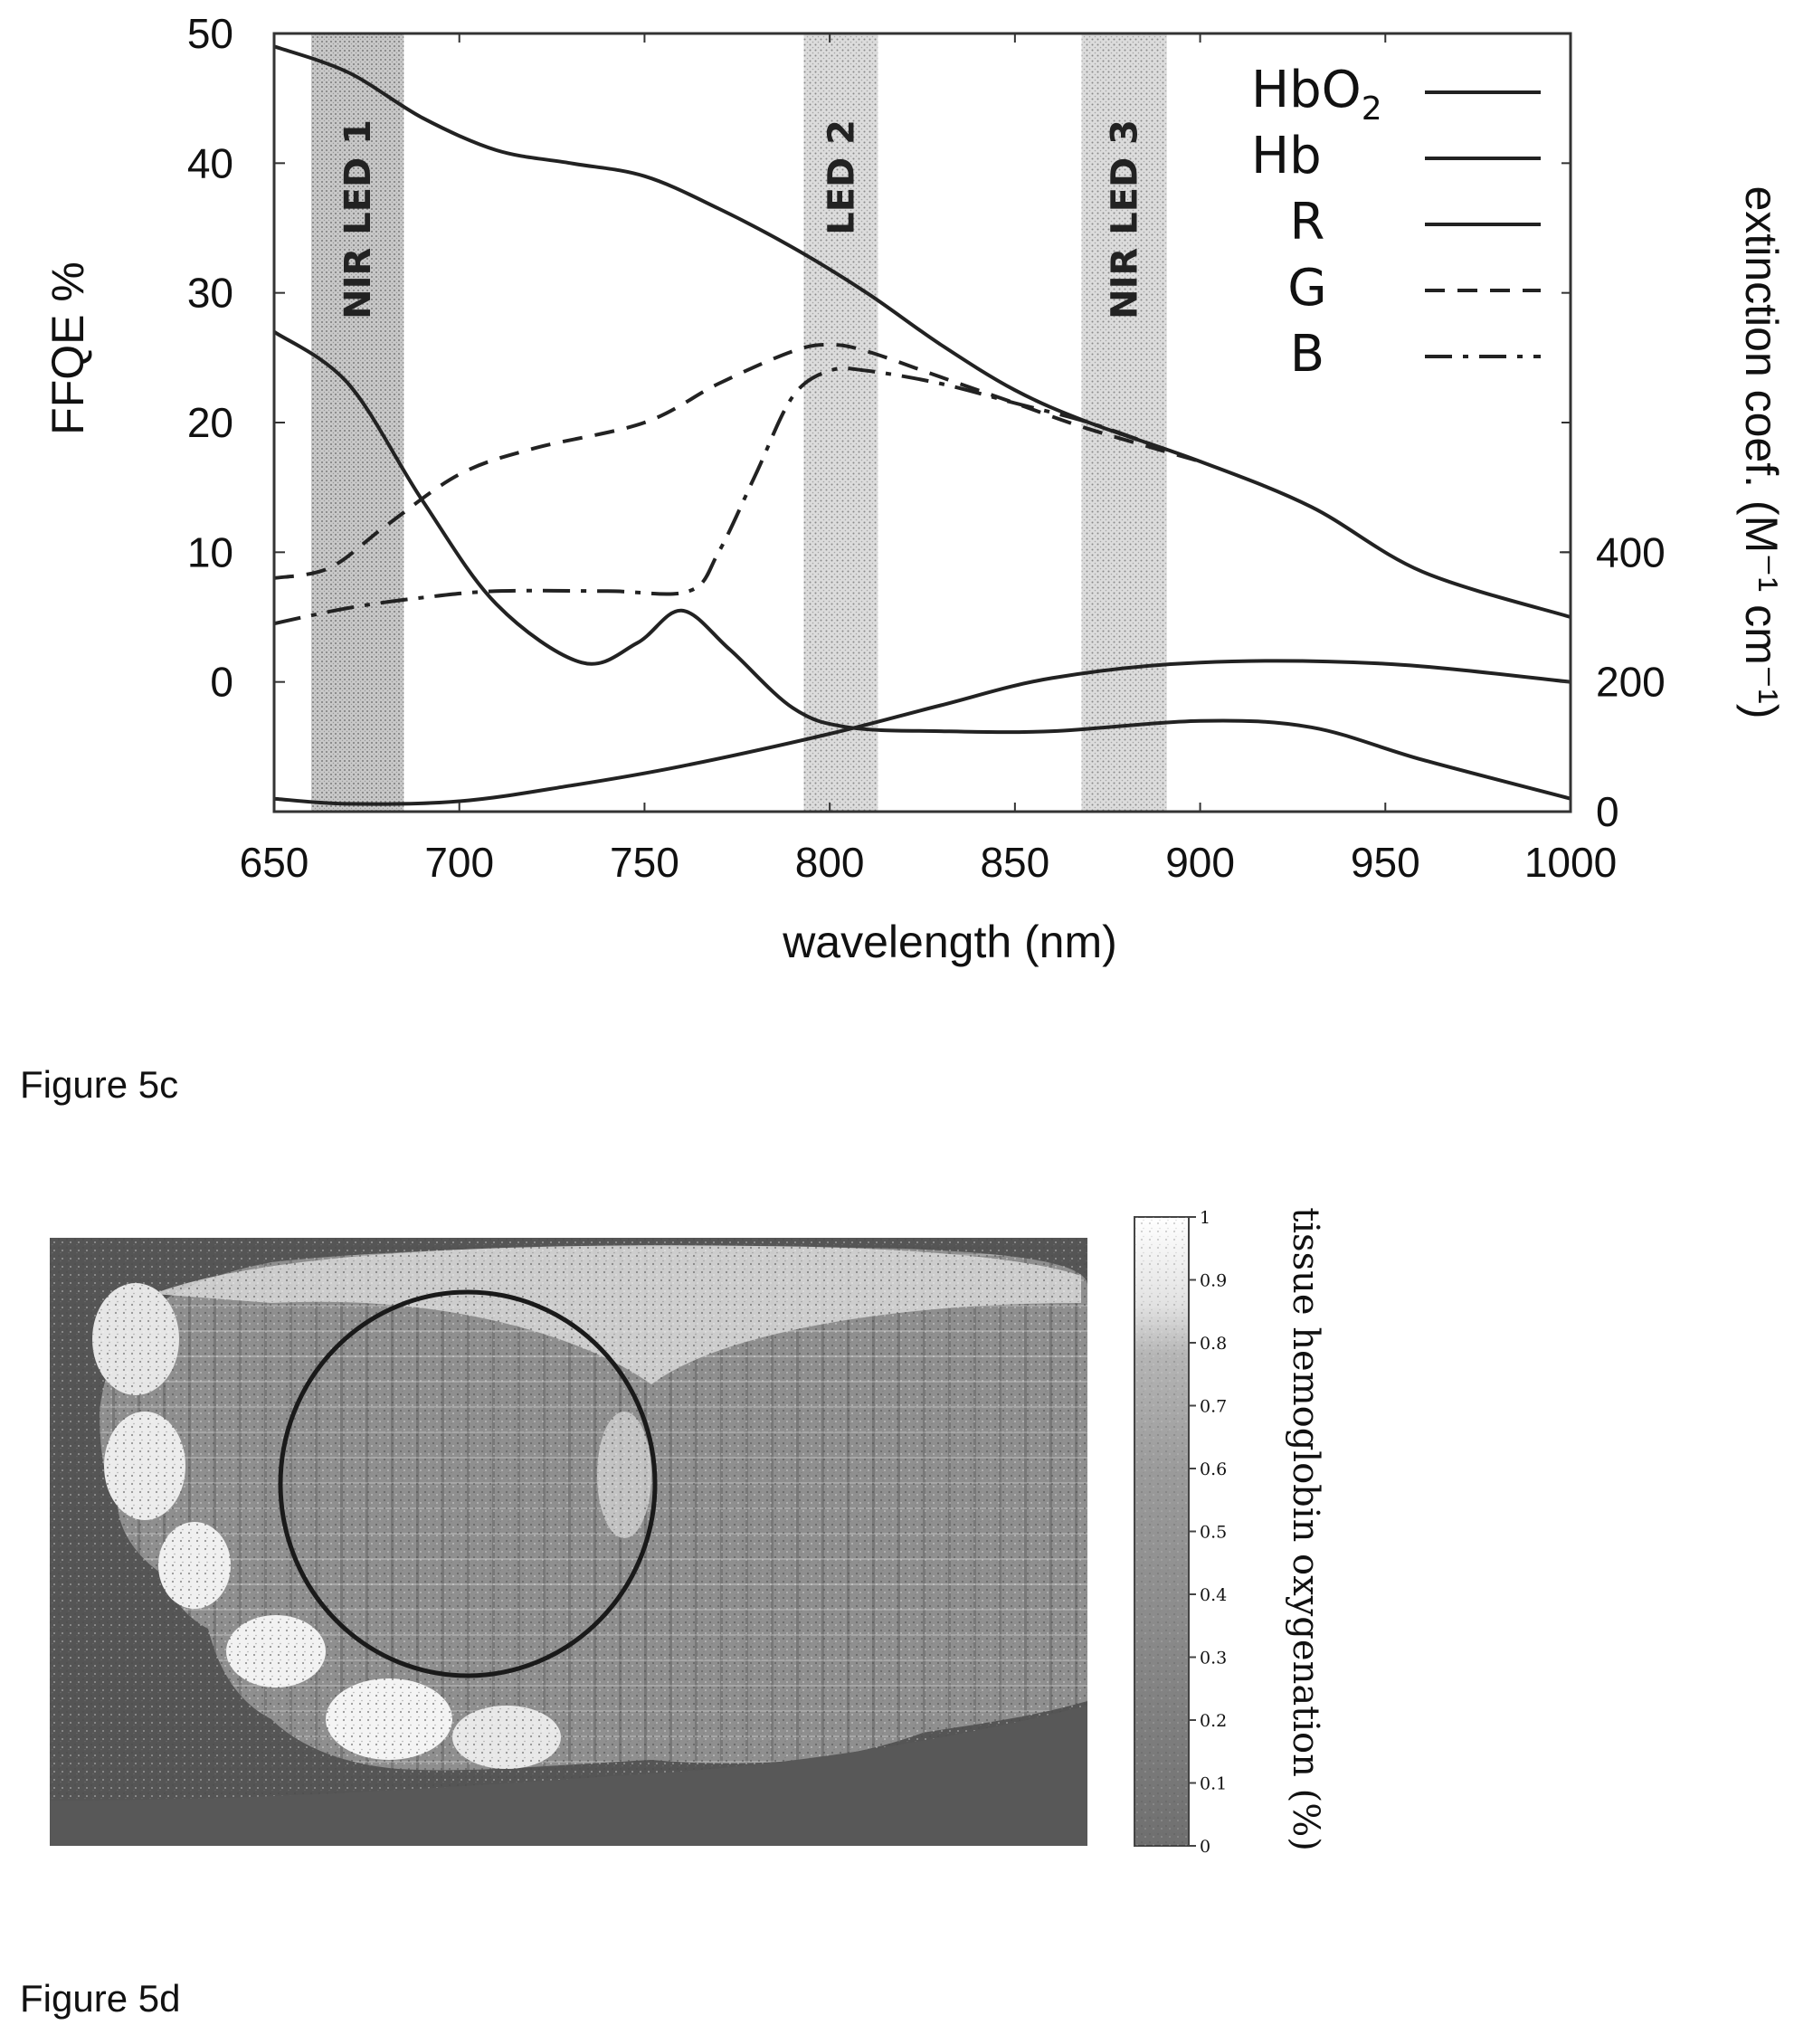 Image resolution: width=1813 pixels, height=2044 pixels. What do you see at coordinates (210, 422) in the screenshot?
I see `y-tick-label: 20` at bounding box center [210, 422].